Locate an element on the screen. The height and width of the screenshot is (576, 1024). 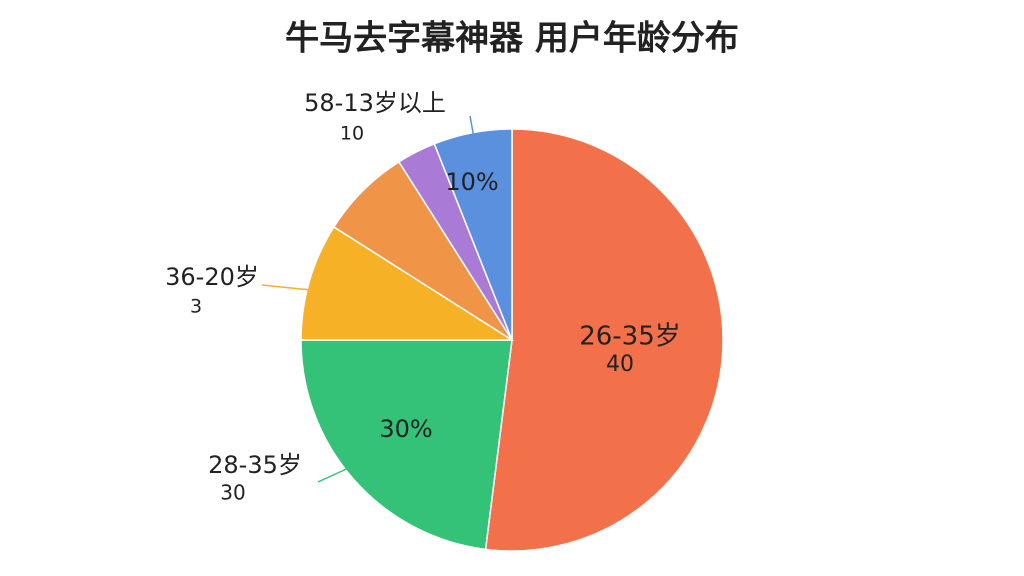
annotation: 30 is located at coordinates (232, 493).